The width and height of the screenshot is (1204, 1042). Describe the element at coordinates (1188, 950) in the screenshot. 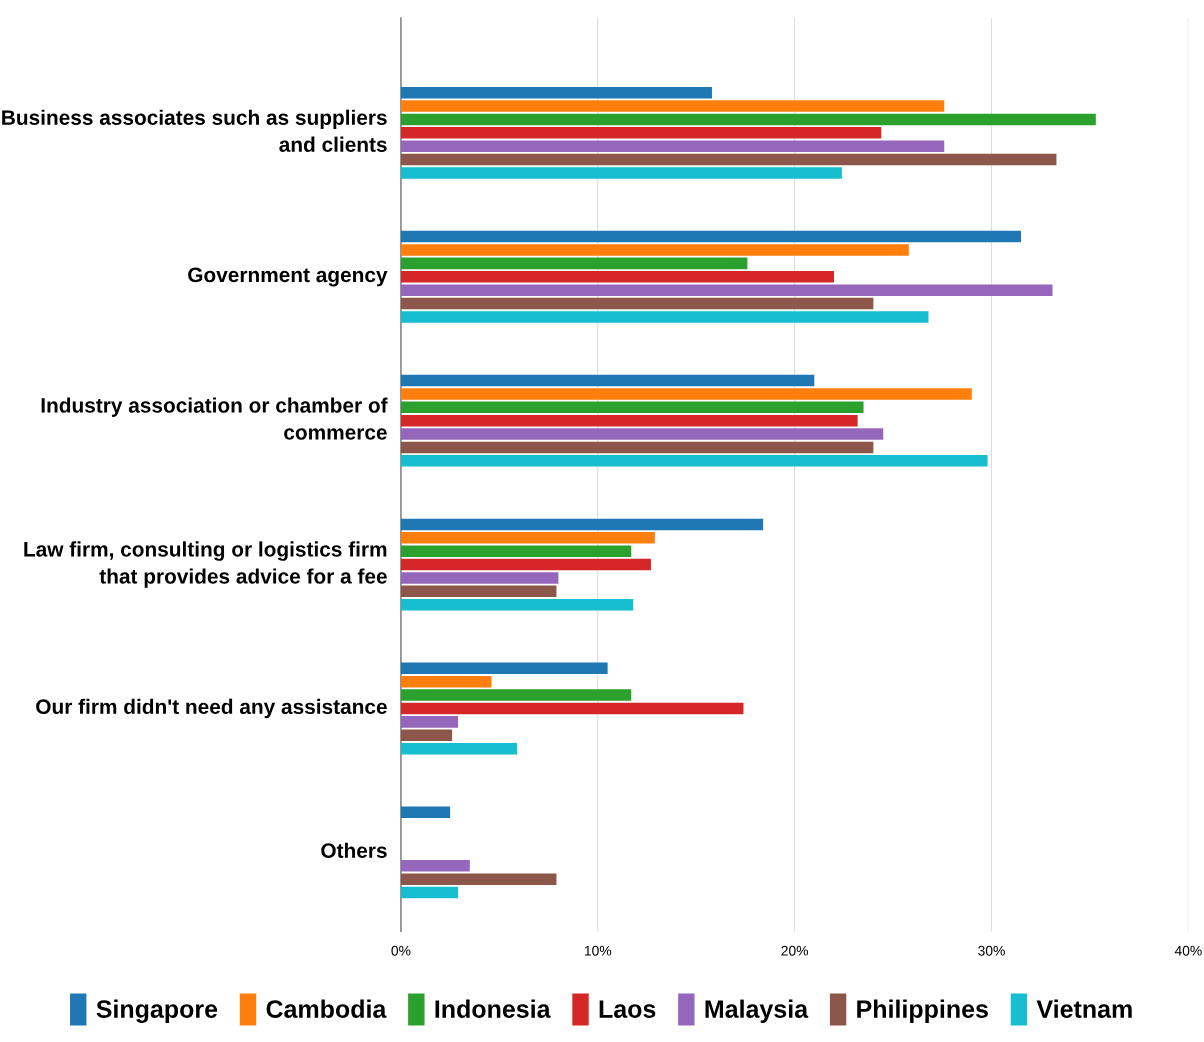

I see `x-tick-label: 40%` at that location.